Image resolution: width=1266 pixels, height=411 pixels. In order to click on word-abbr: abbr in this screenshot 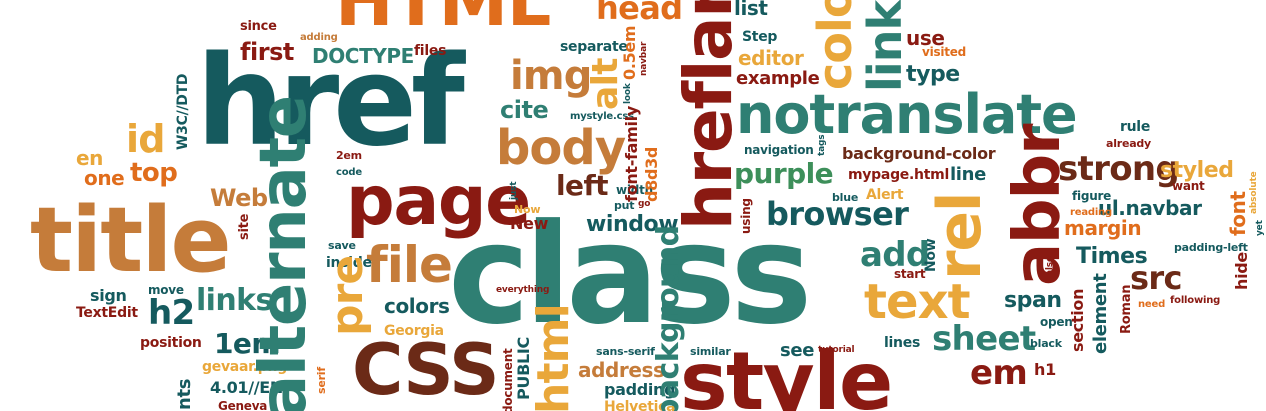, I will do `click(1038, 205)`.